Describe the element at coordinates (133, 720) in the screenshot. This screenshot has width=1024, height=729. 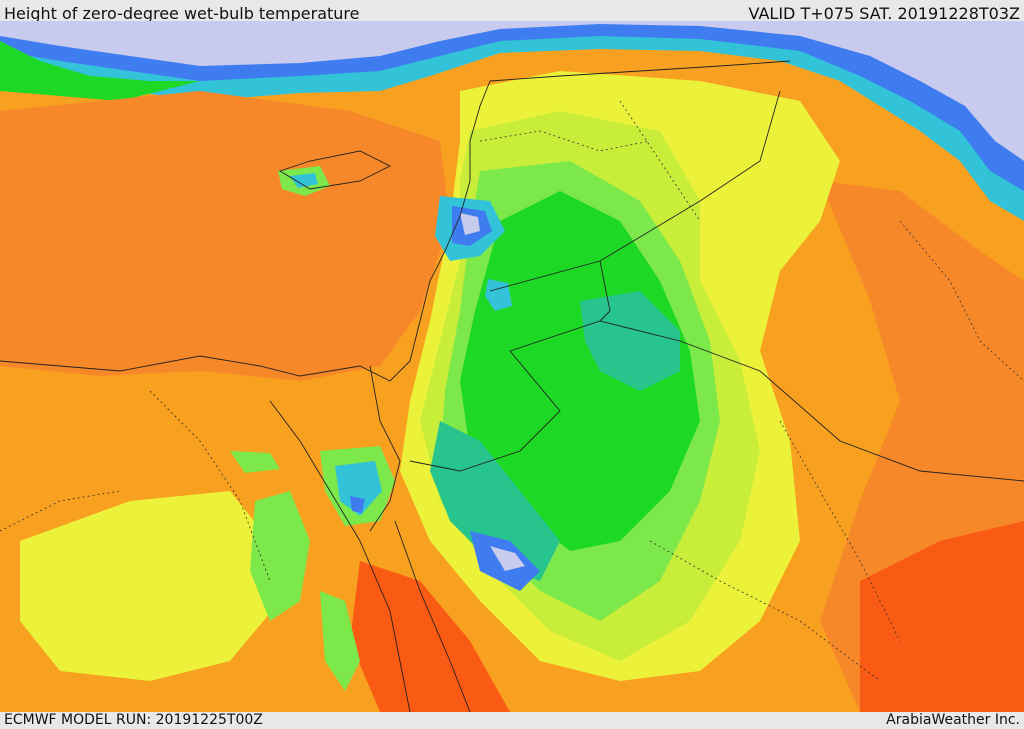
I see `model-run-label: ECMWF MODEL RUN: 20191225T00Z` at that location.